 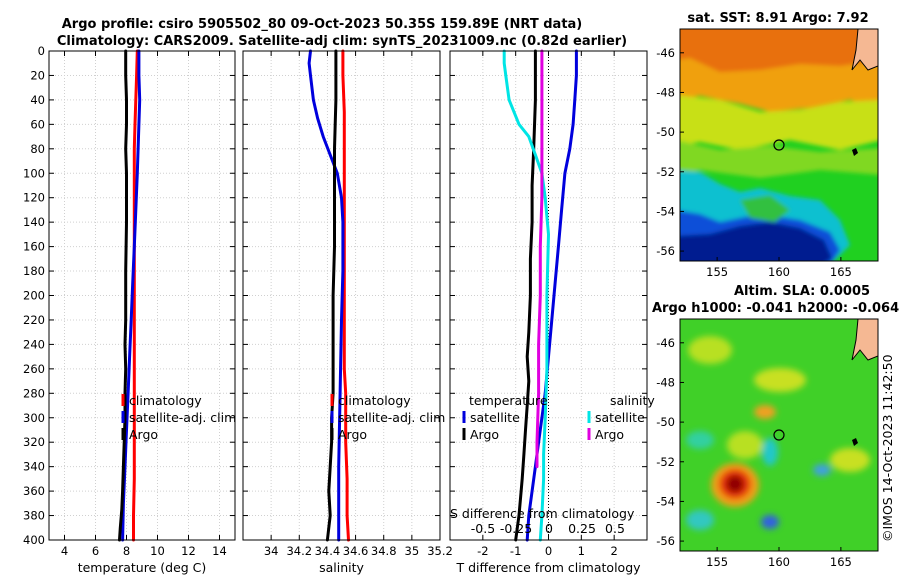 I want to click on y-tick-label: 0, so click(x=41, y=51).